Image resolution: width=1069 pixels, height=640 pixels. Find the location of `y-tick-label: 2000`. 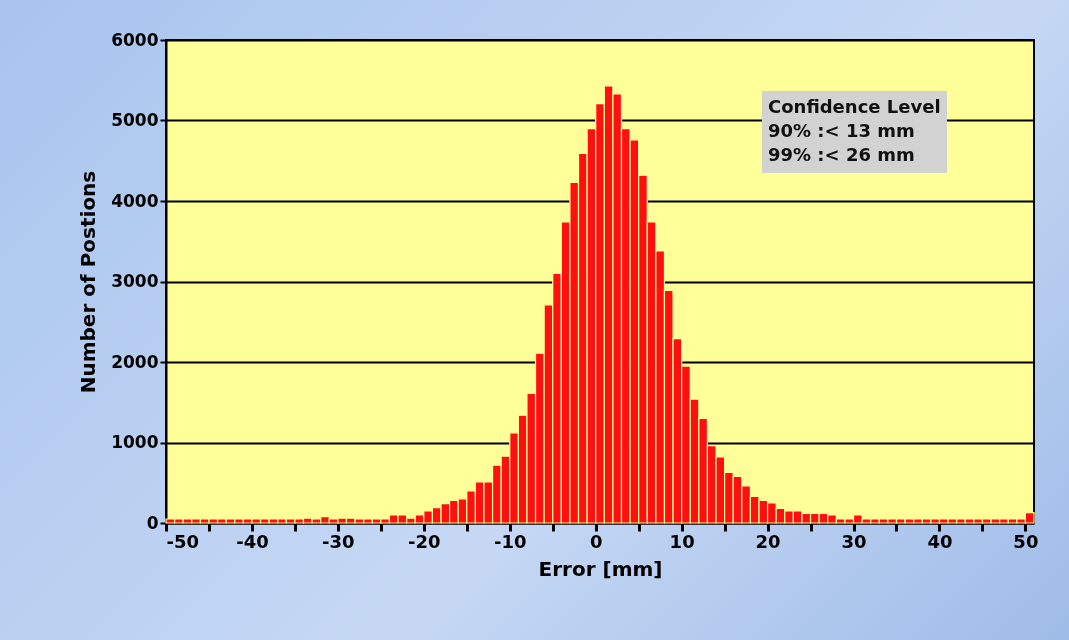

y-tick-label: 2000 is located at coordinates (135, 361).